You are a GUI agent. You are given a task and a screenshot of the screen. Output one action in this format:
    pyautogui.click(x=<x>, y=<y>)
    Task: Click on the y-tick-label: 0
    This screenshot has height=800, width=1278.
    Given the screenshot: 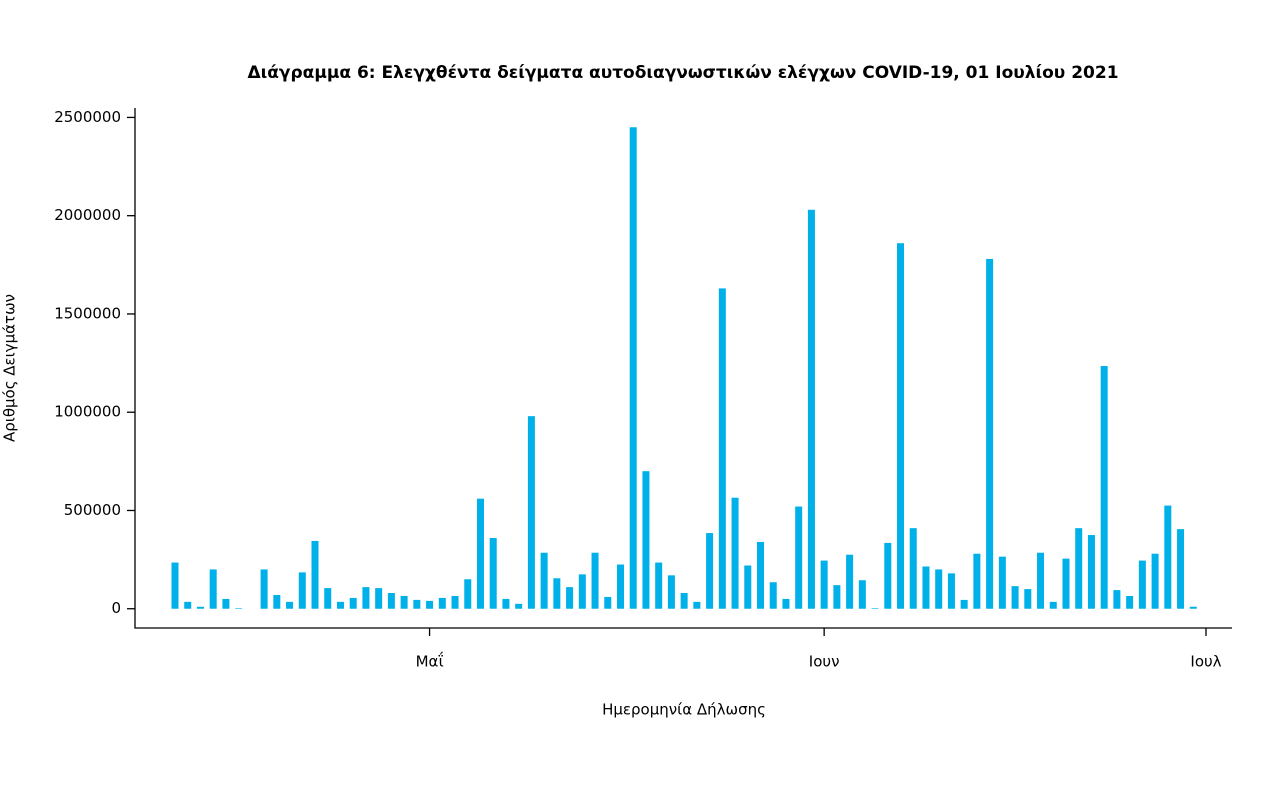 What is the action you would take?
    pyautogui.click(x=116, y=608)
    